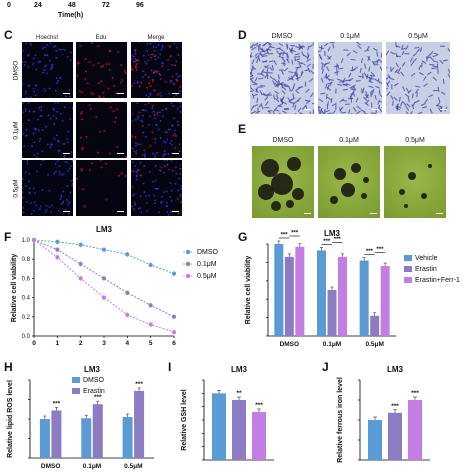 This screenshot has height=474, width=474. Describe the element at coordinates (242, 129) in the screenshot. I see `panel-e-label: E` at that location.